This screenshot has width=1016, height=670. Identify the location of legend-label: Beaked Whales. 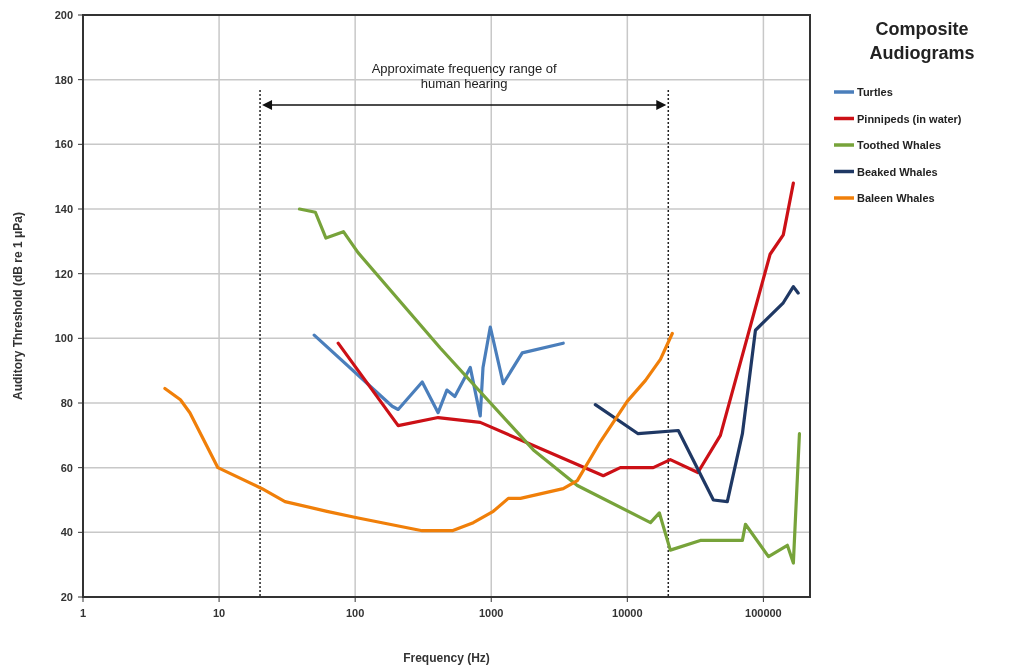
(897, 171).